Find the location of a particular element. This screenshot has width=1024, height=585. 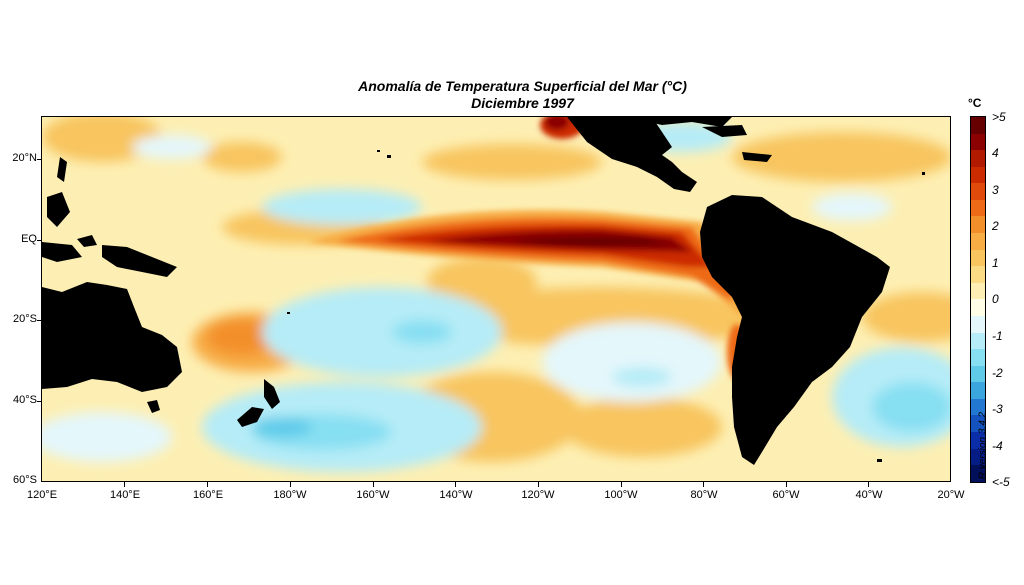

colorbar-label: -2 is located at coordinates (997, 373).